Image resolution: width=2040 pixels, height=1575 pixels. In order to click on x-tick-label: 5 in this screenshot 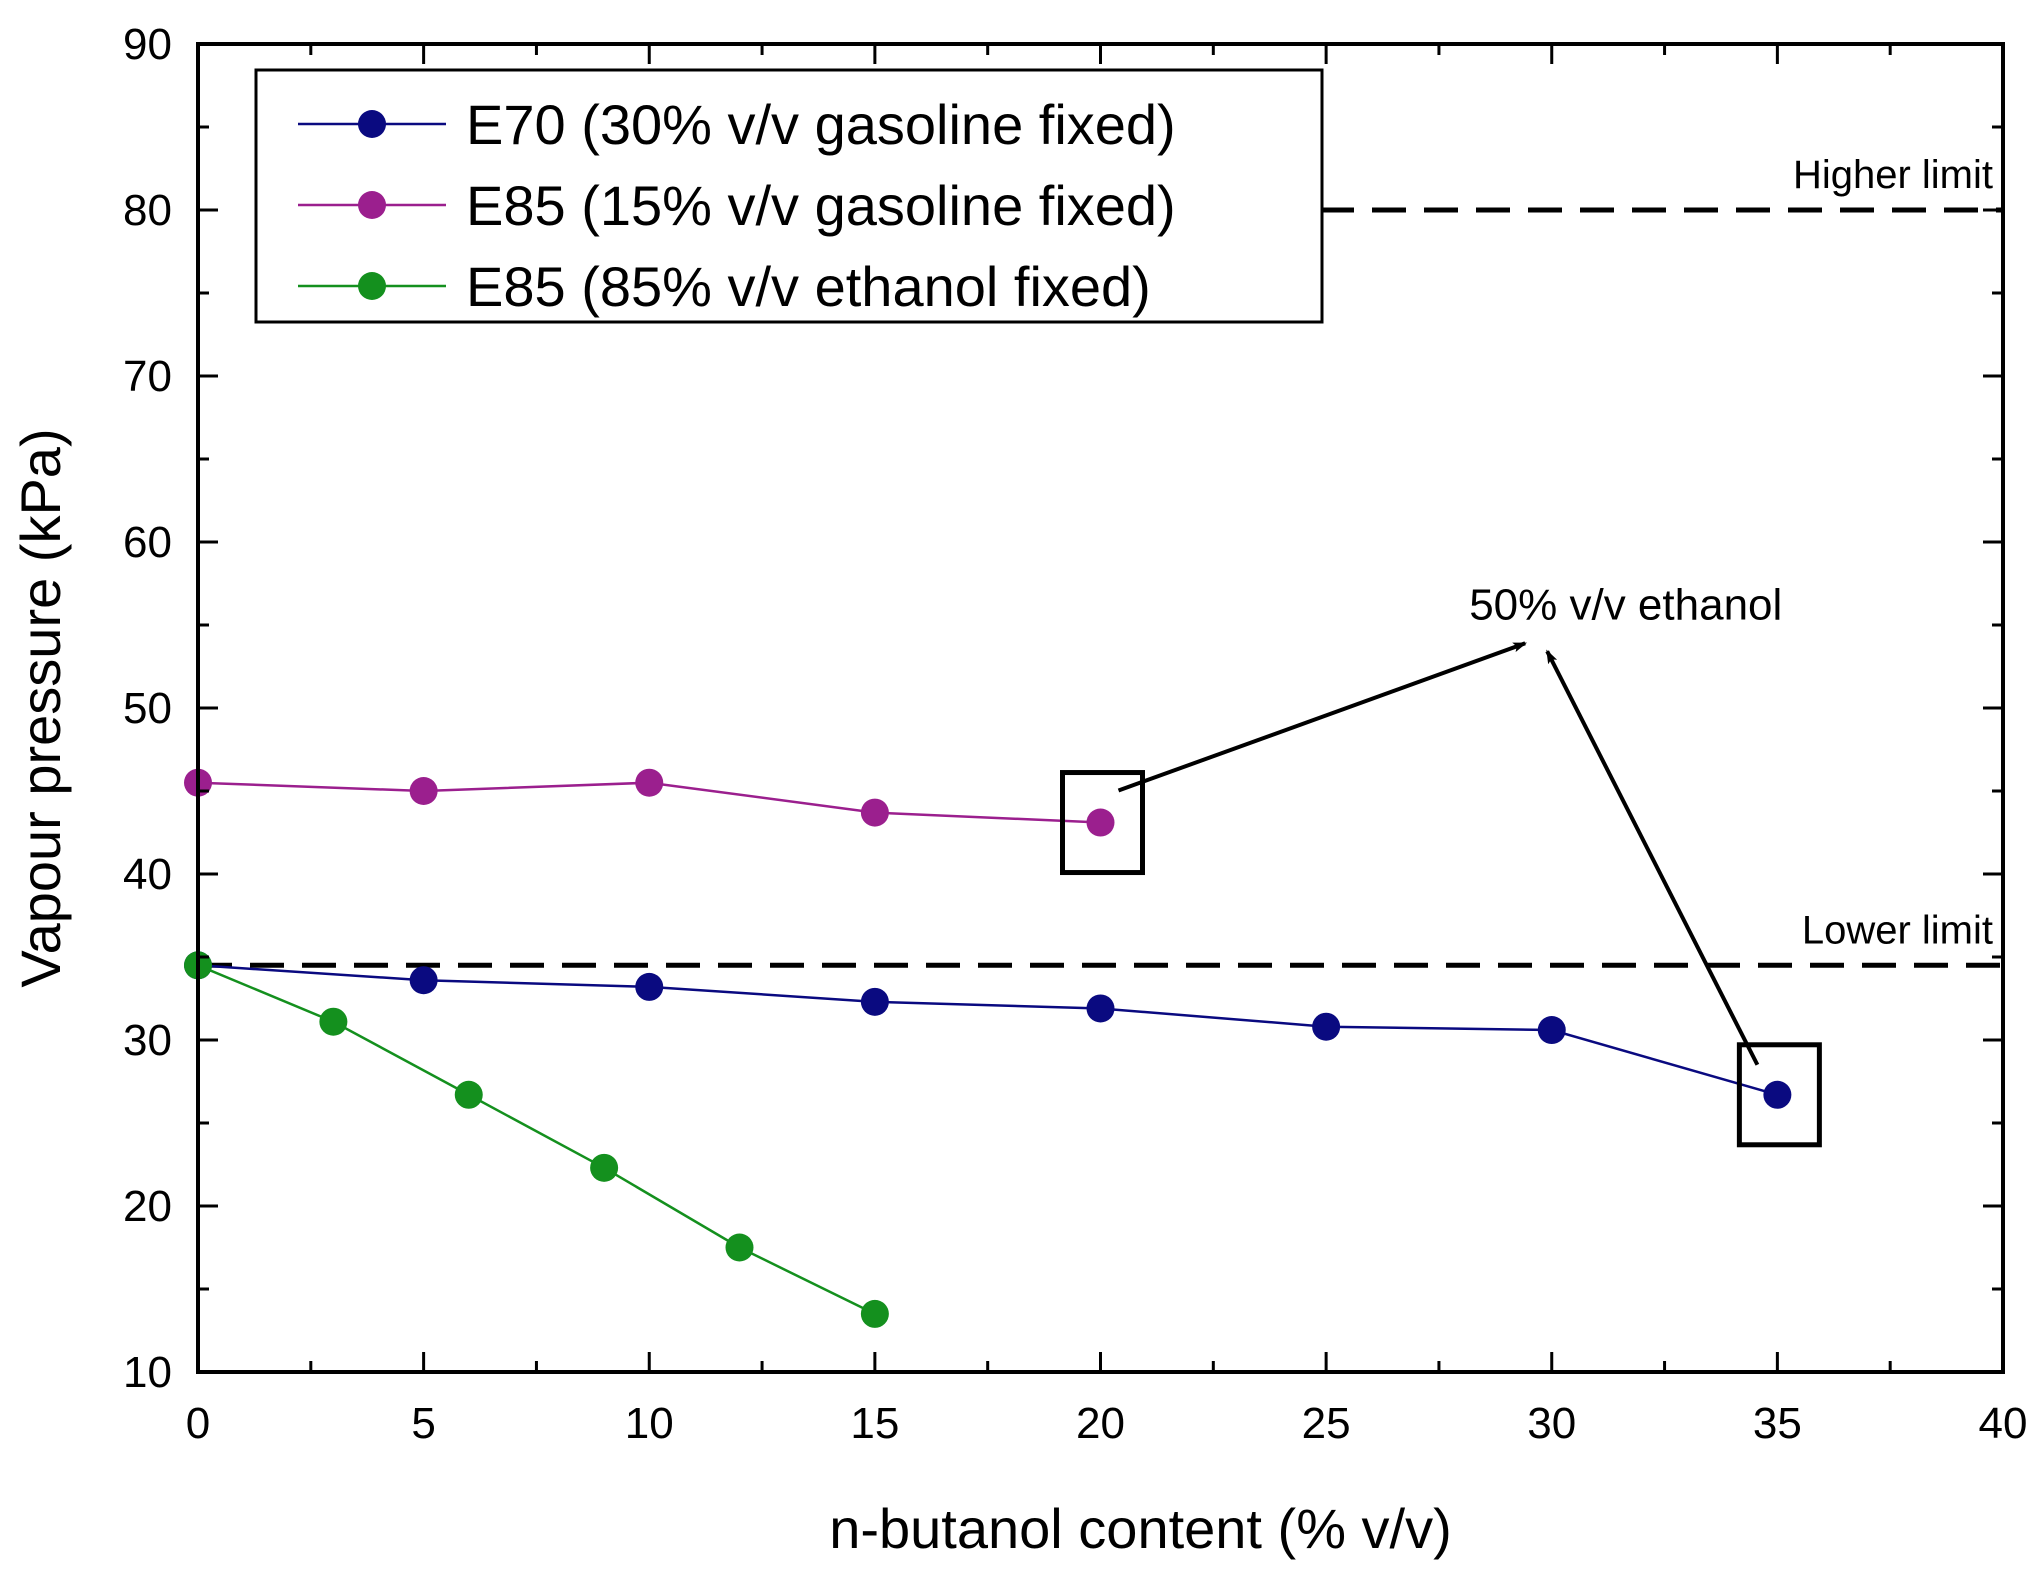, I will do `click(423, 1423)`.